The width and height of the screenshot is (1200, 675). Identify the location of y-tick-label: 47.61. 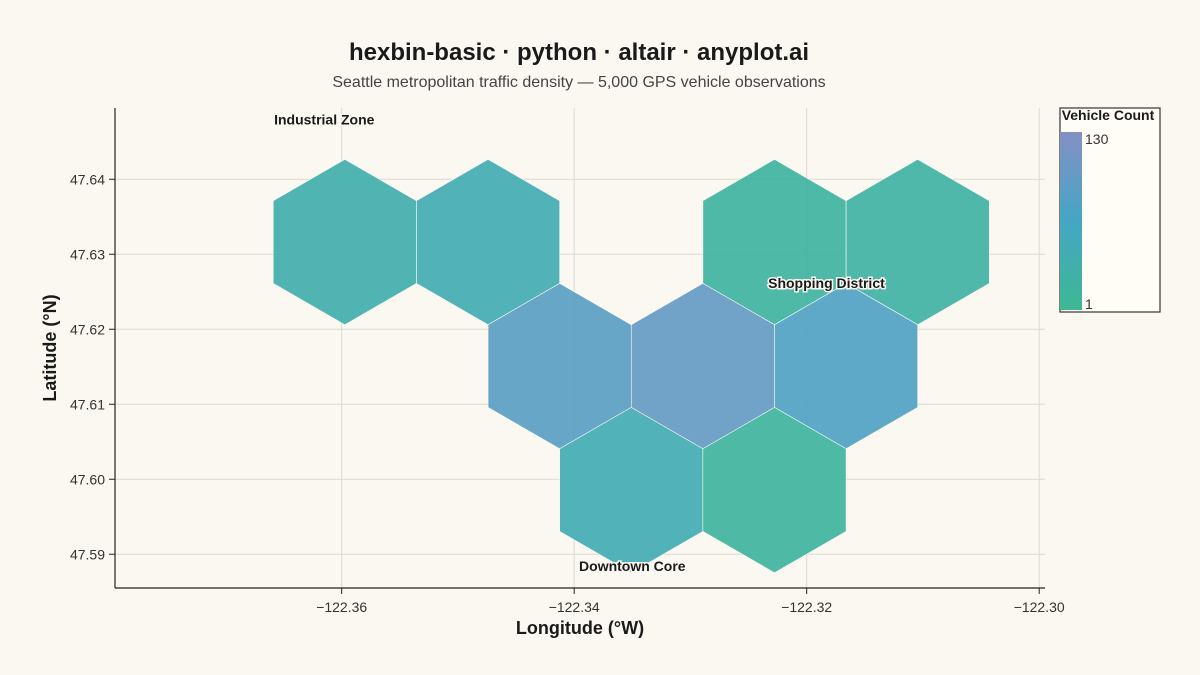
(87, 404).